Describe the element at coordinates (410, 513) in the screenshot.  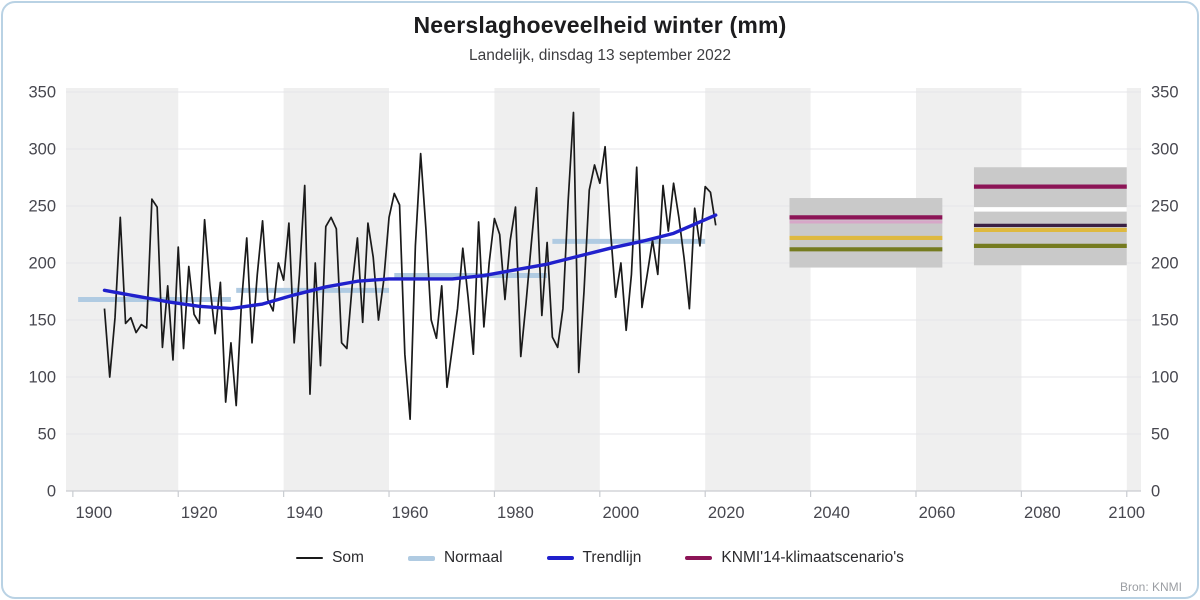
I see `x-tick-label: 1960` at that location.